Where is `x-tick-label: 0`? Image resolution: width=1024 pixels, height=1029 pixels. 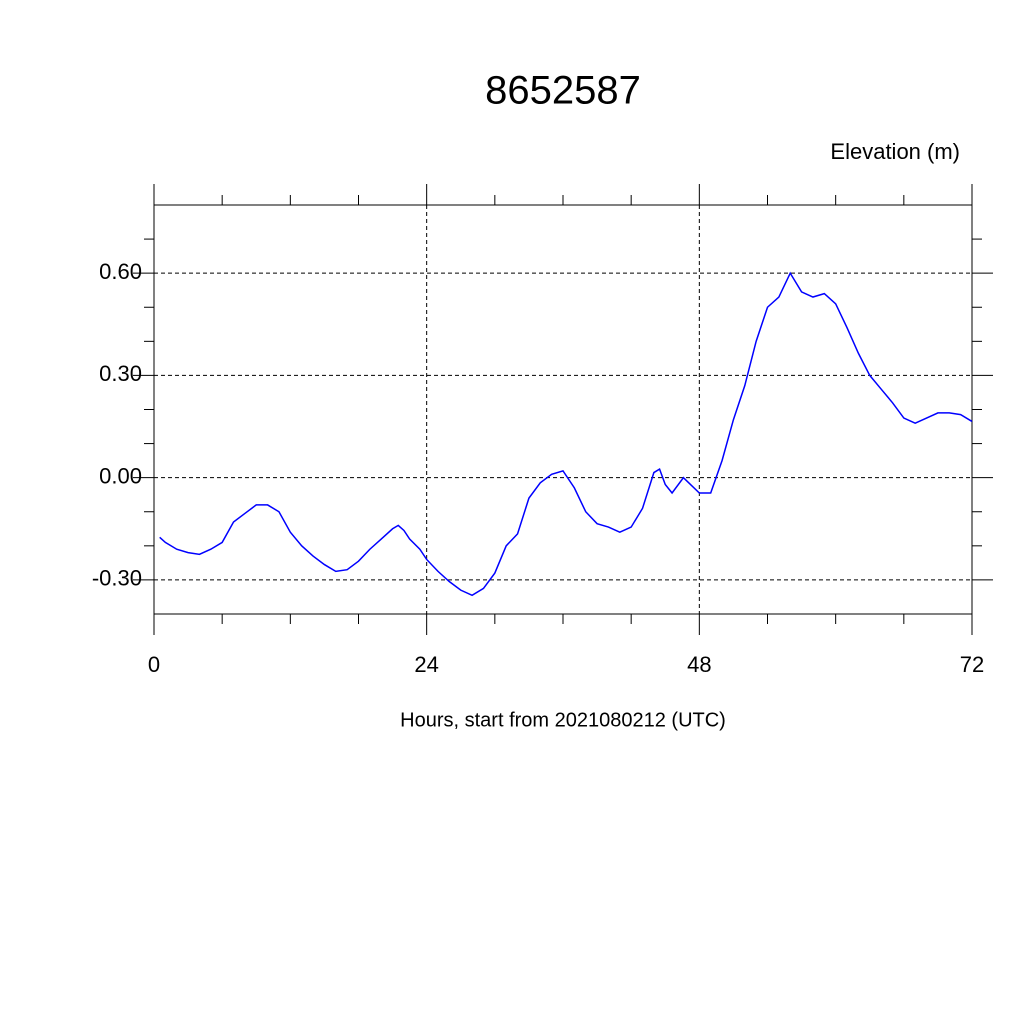 x-tick-label: 0 is located at coordinates (154, 664).